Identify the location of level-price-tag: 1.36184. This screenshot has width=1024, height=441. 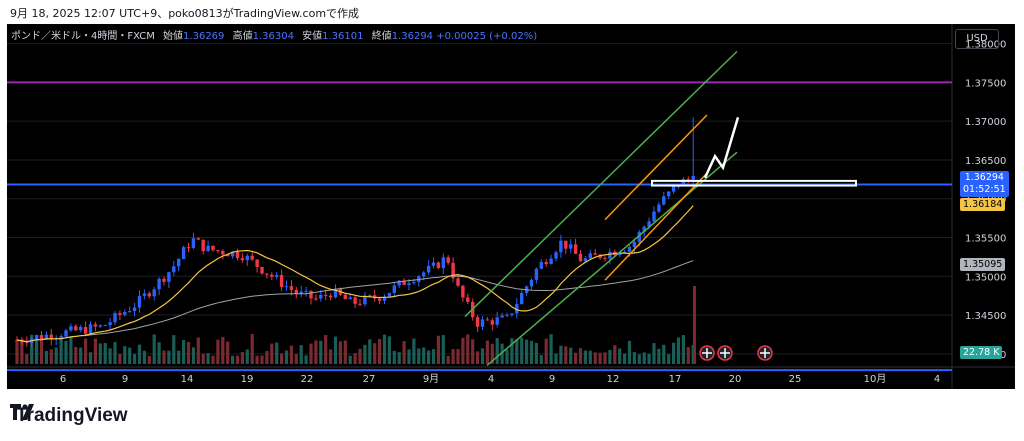
(983, 204).